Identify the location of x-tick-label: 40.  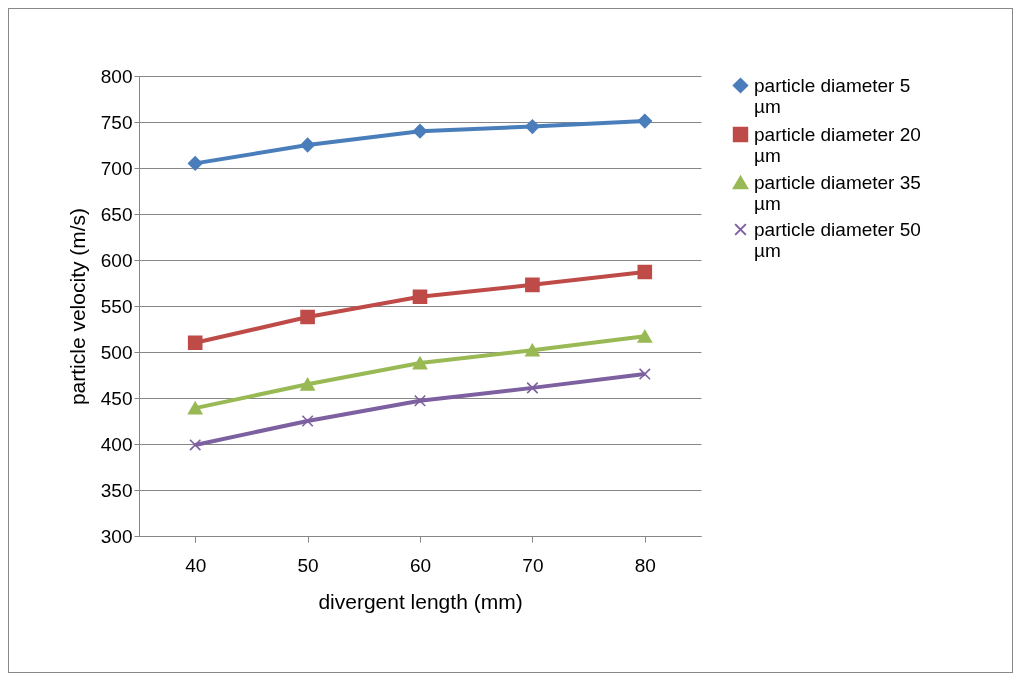
(196, 565).